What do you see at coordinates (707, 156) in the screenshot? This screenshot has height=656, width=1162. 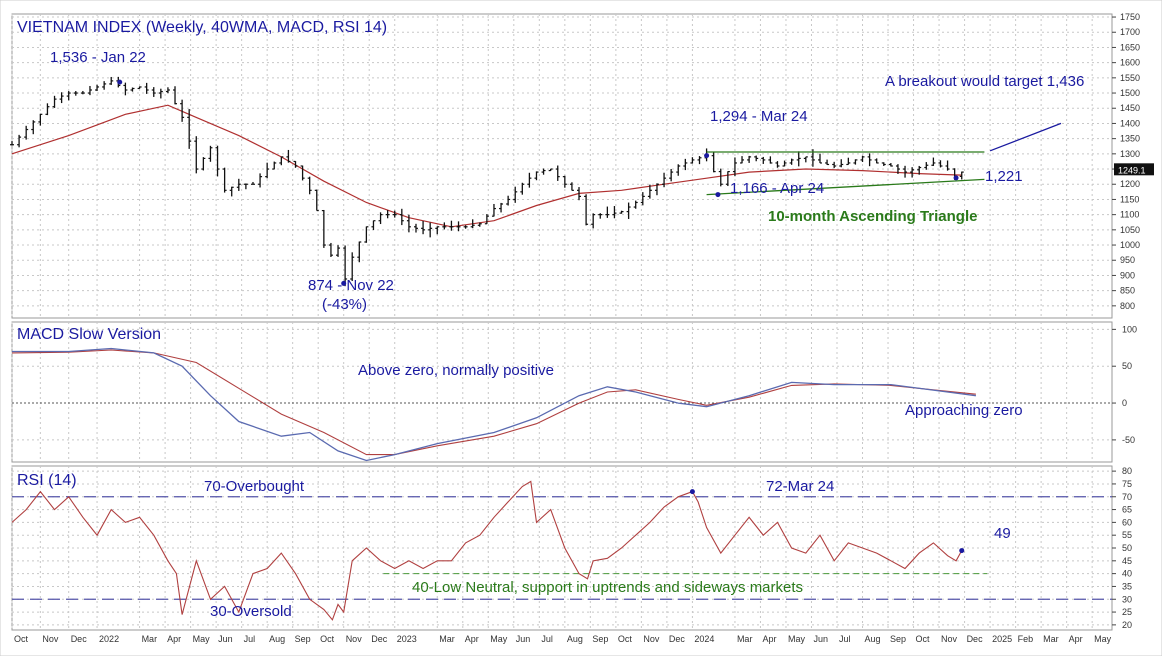 I see `high-mar24-dot` at bounding box center [707, 156].